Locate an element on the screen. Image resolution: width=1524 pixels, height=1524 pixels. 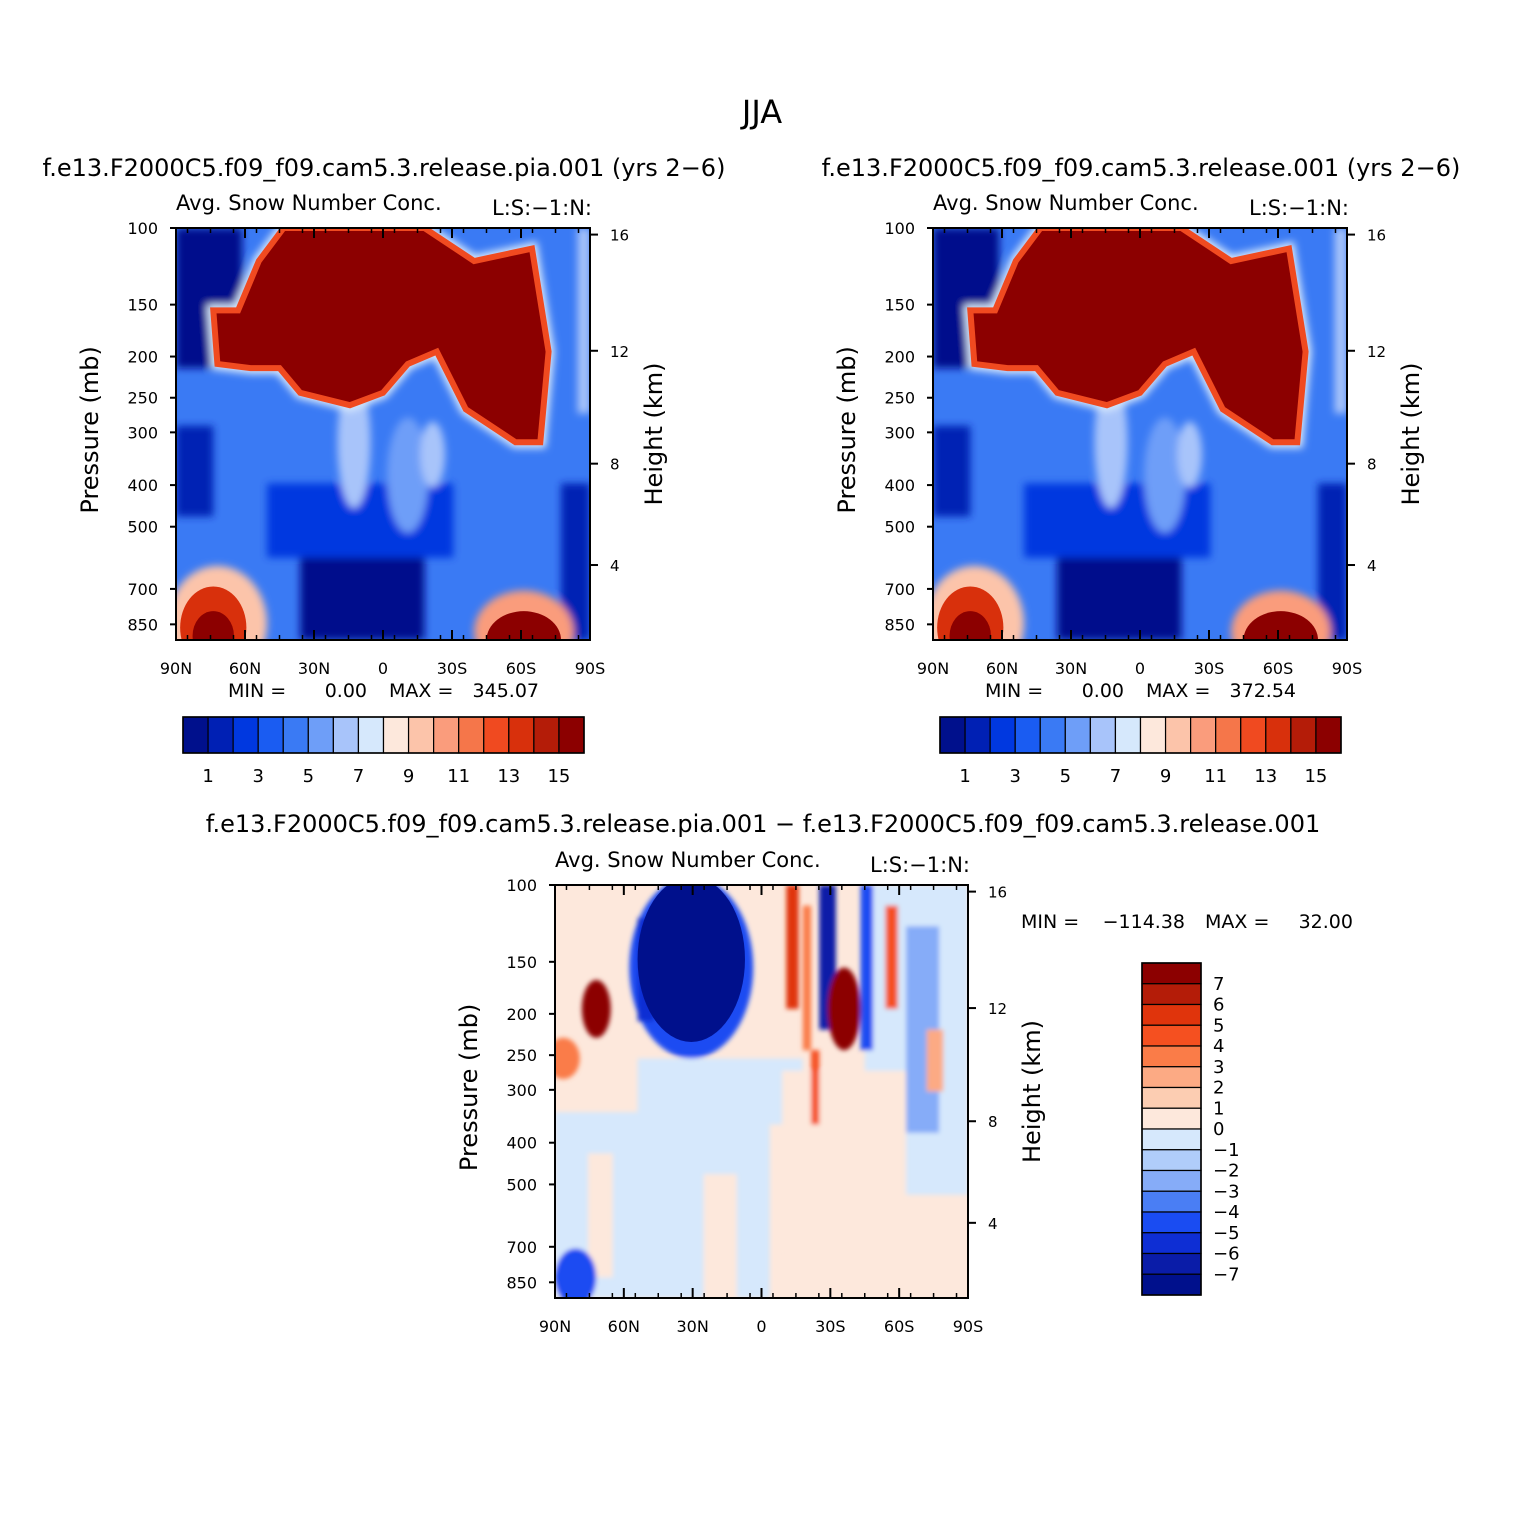
panel-1-colorbar-label: 11 is located at coordinates (458, 776).